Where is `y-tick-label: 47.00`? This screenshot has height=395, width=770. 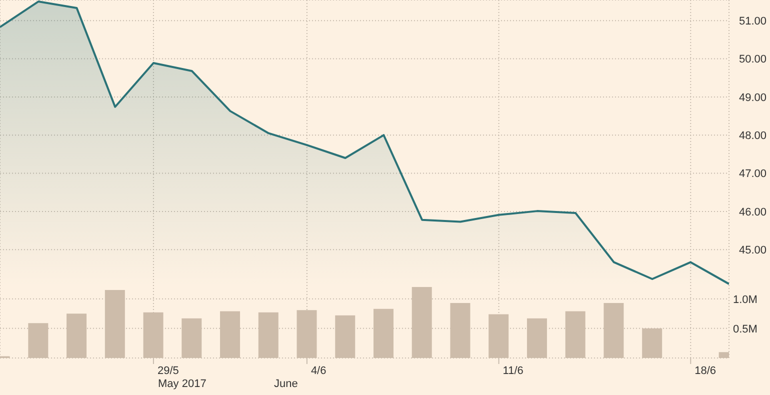
y-tick-label: 47.00 is located at coordinates (753, 174).